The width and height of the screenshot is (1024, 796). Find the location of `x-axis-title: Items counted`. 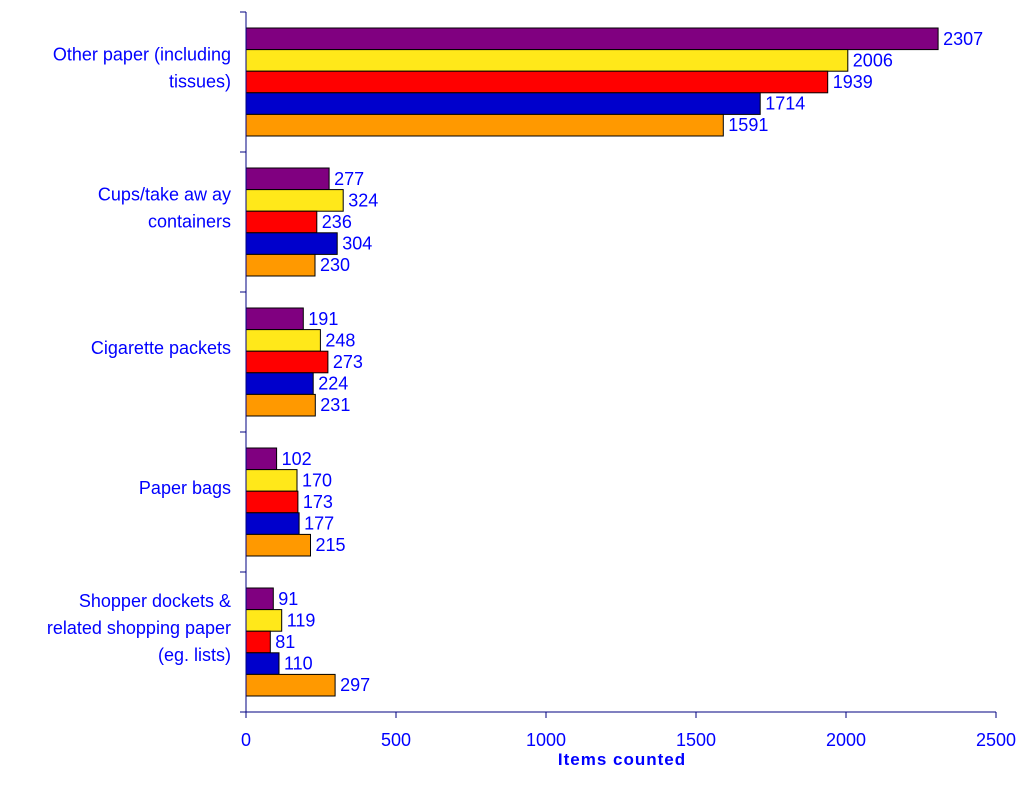

x-axis-title: Items counted is located at coordinates (622, 759).